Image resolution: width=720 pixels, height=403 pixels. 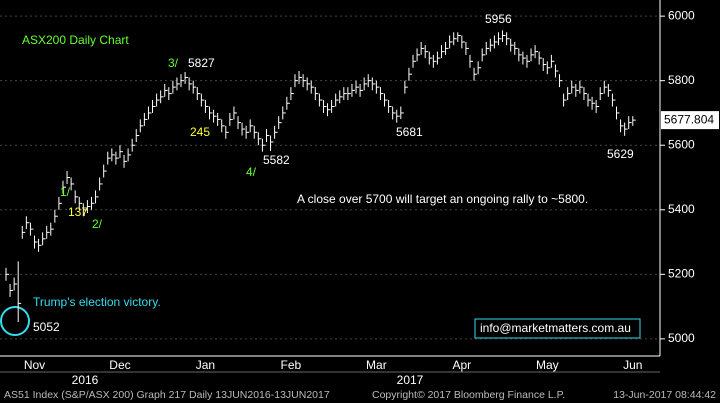 What do you see at coordinates (664, 395) in the screenshot?
I see `footer-right: 13-Jun-2017 08:44:42` at bounding box center [664, 395].